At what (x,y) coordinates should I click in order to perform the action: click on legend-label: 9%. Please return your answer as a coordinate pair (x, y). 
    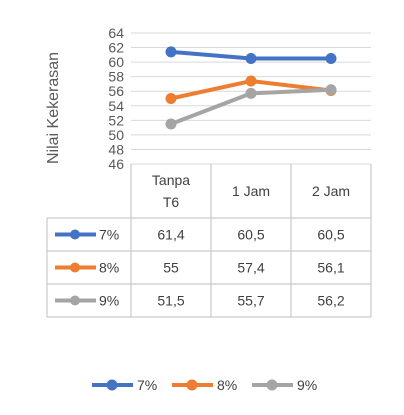
    Looking at the image, I should click on (307, 385).